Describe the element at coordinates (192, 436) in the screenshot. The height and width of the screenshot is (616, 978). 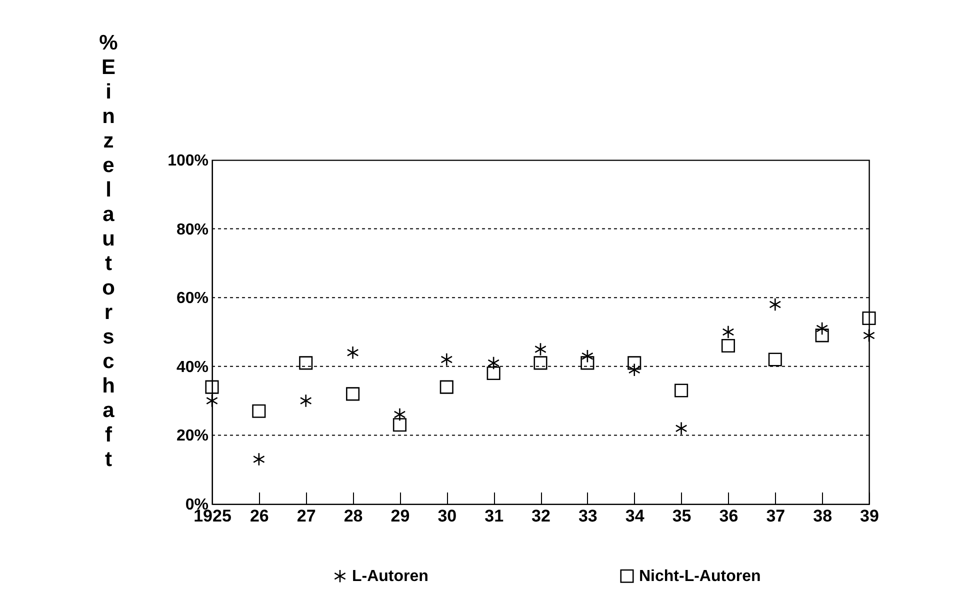
I see `y-tick-label: 20%` at that location.